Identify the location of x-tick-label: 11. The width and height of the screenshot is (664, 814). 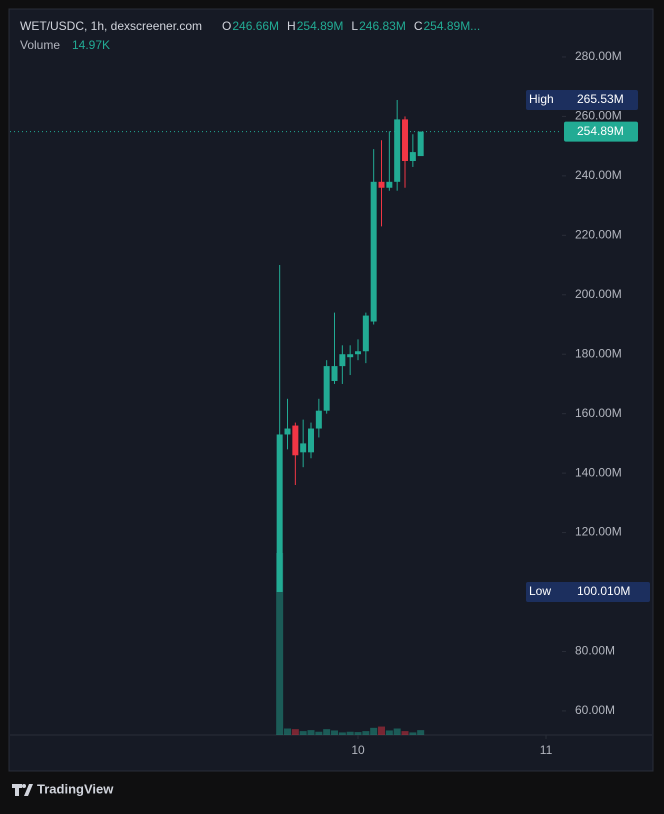
(546, 750).